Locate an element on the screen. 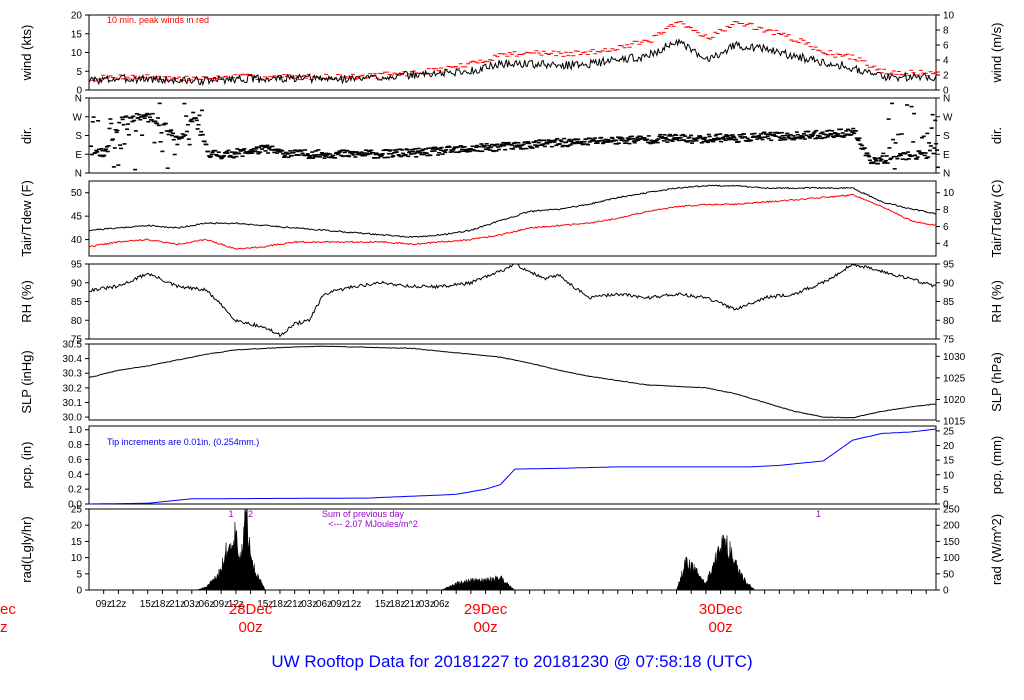  right-axis-tick-label: 6 is located at coordinates (946, 227).